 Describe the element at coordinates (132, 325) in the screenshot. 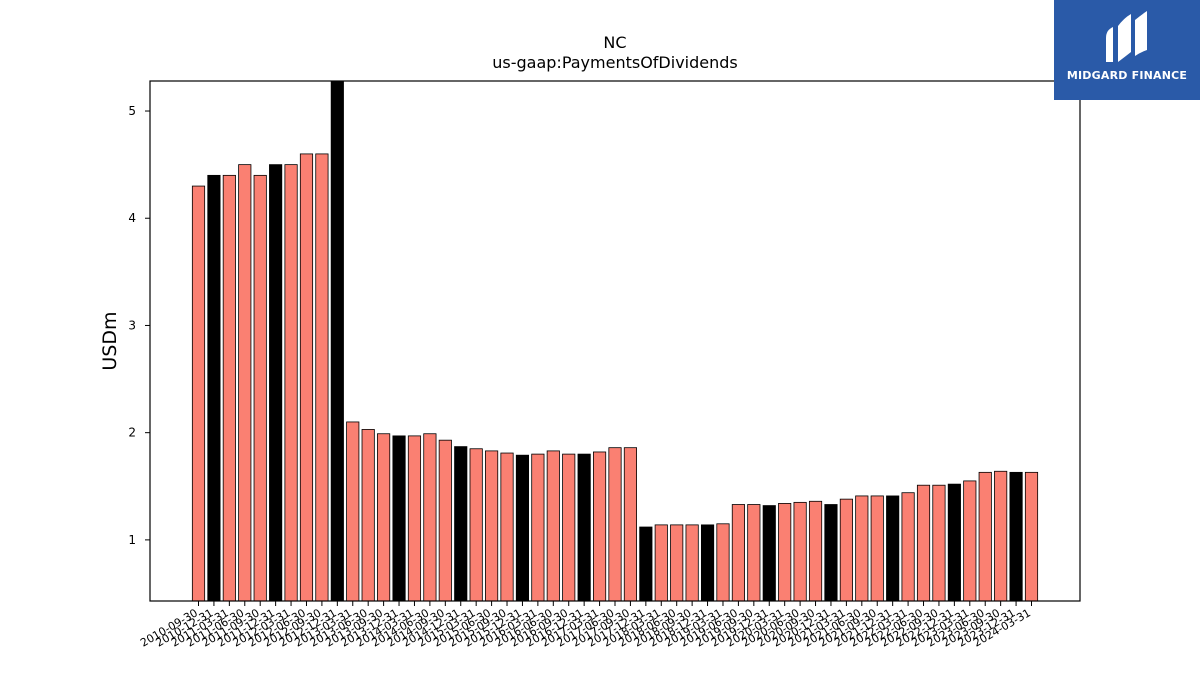

I see `y-tick-label: 3` at that location.